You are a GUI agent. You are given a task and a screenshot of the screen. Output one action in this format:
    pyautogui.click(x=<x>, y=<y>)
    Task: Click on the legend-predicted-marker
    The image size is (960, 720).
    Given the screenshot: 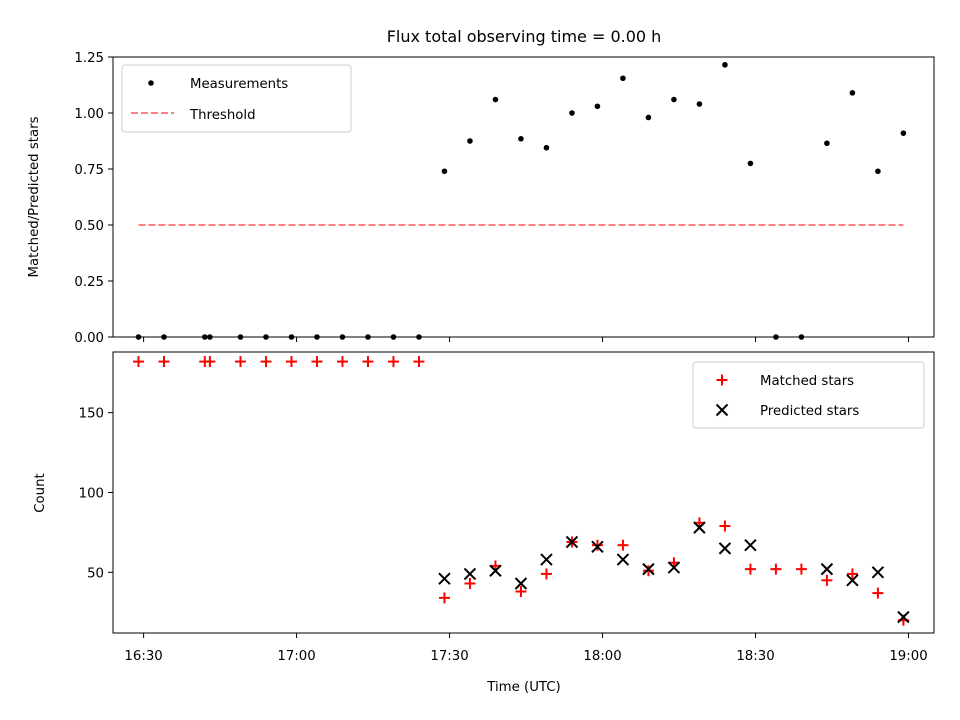 What is the action you would take?
    pyautogui.click(x=722, y=410)
    